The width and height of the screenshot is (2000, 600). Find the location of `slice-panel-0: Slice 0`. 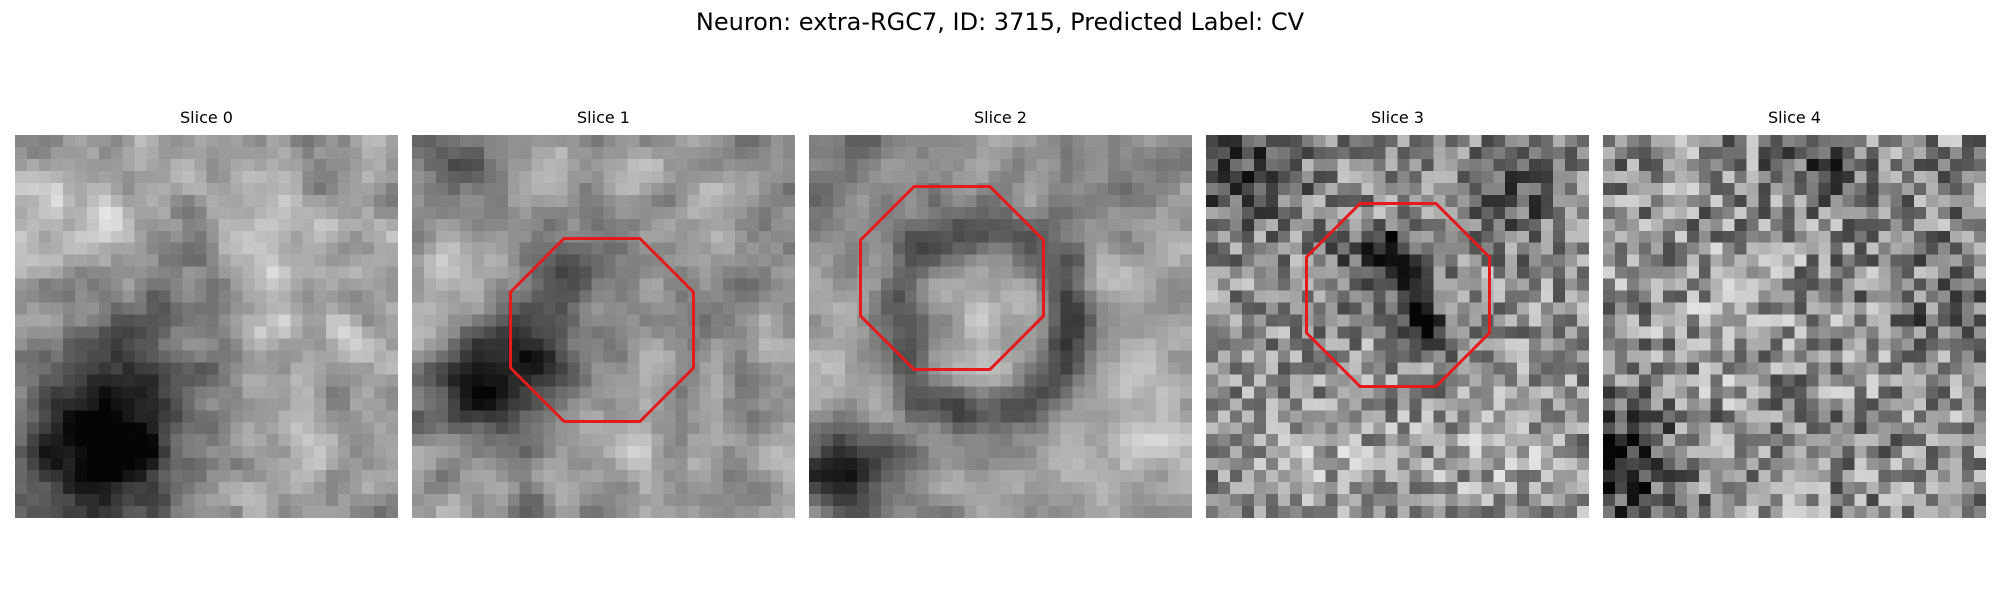

slice-panel-0: Slice 0 is located at coordinates (206, 313).